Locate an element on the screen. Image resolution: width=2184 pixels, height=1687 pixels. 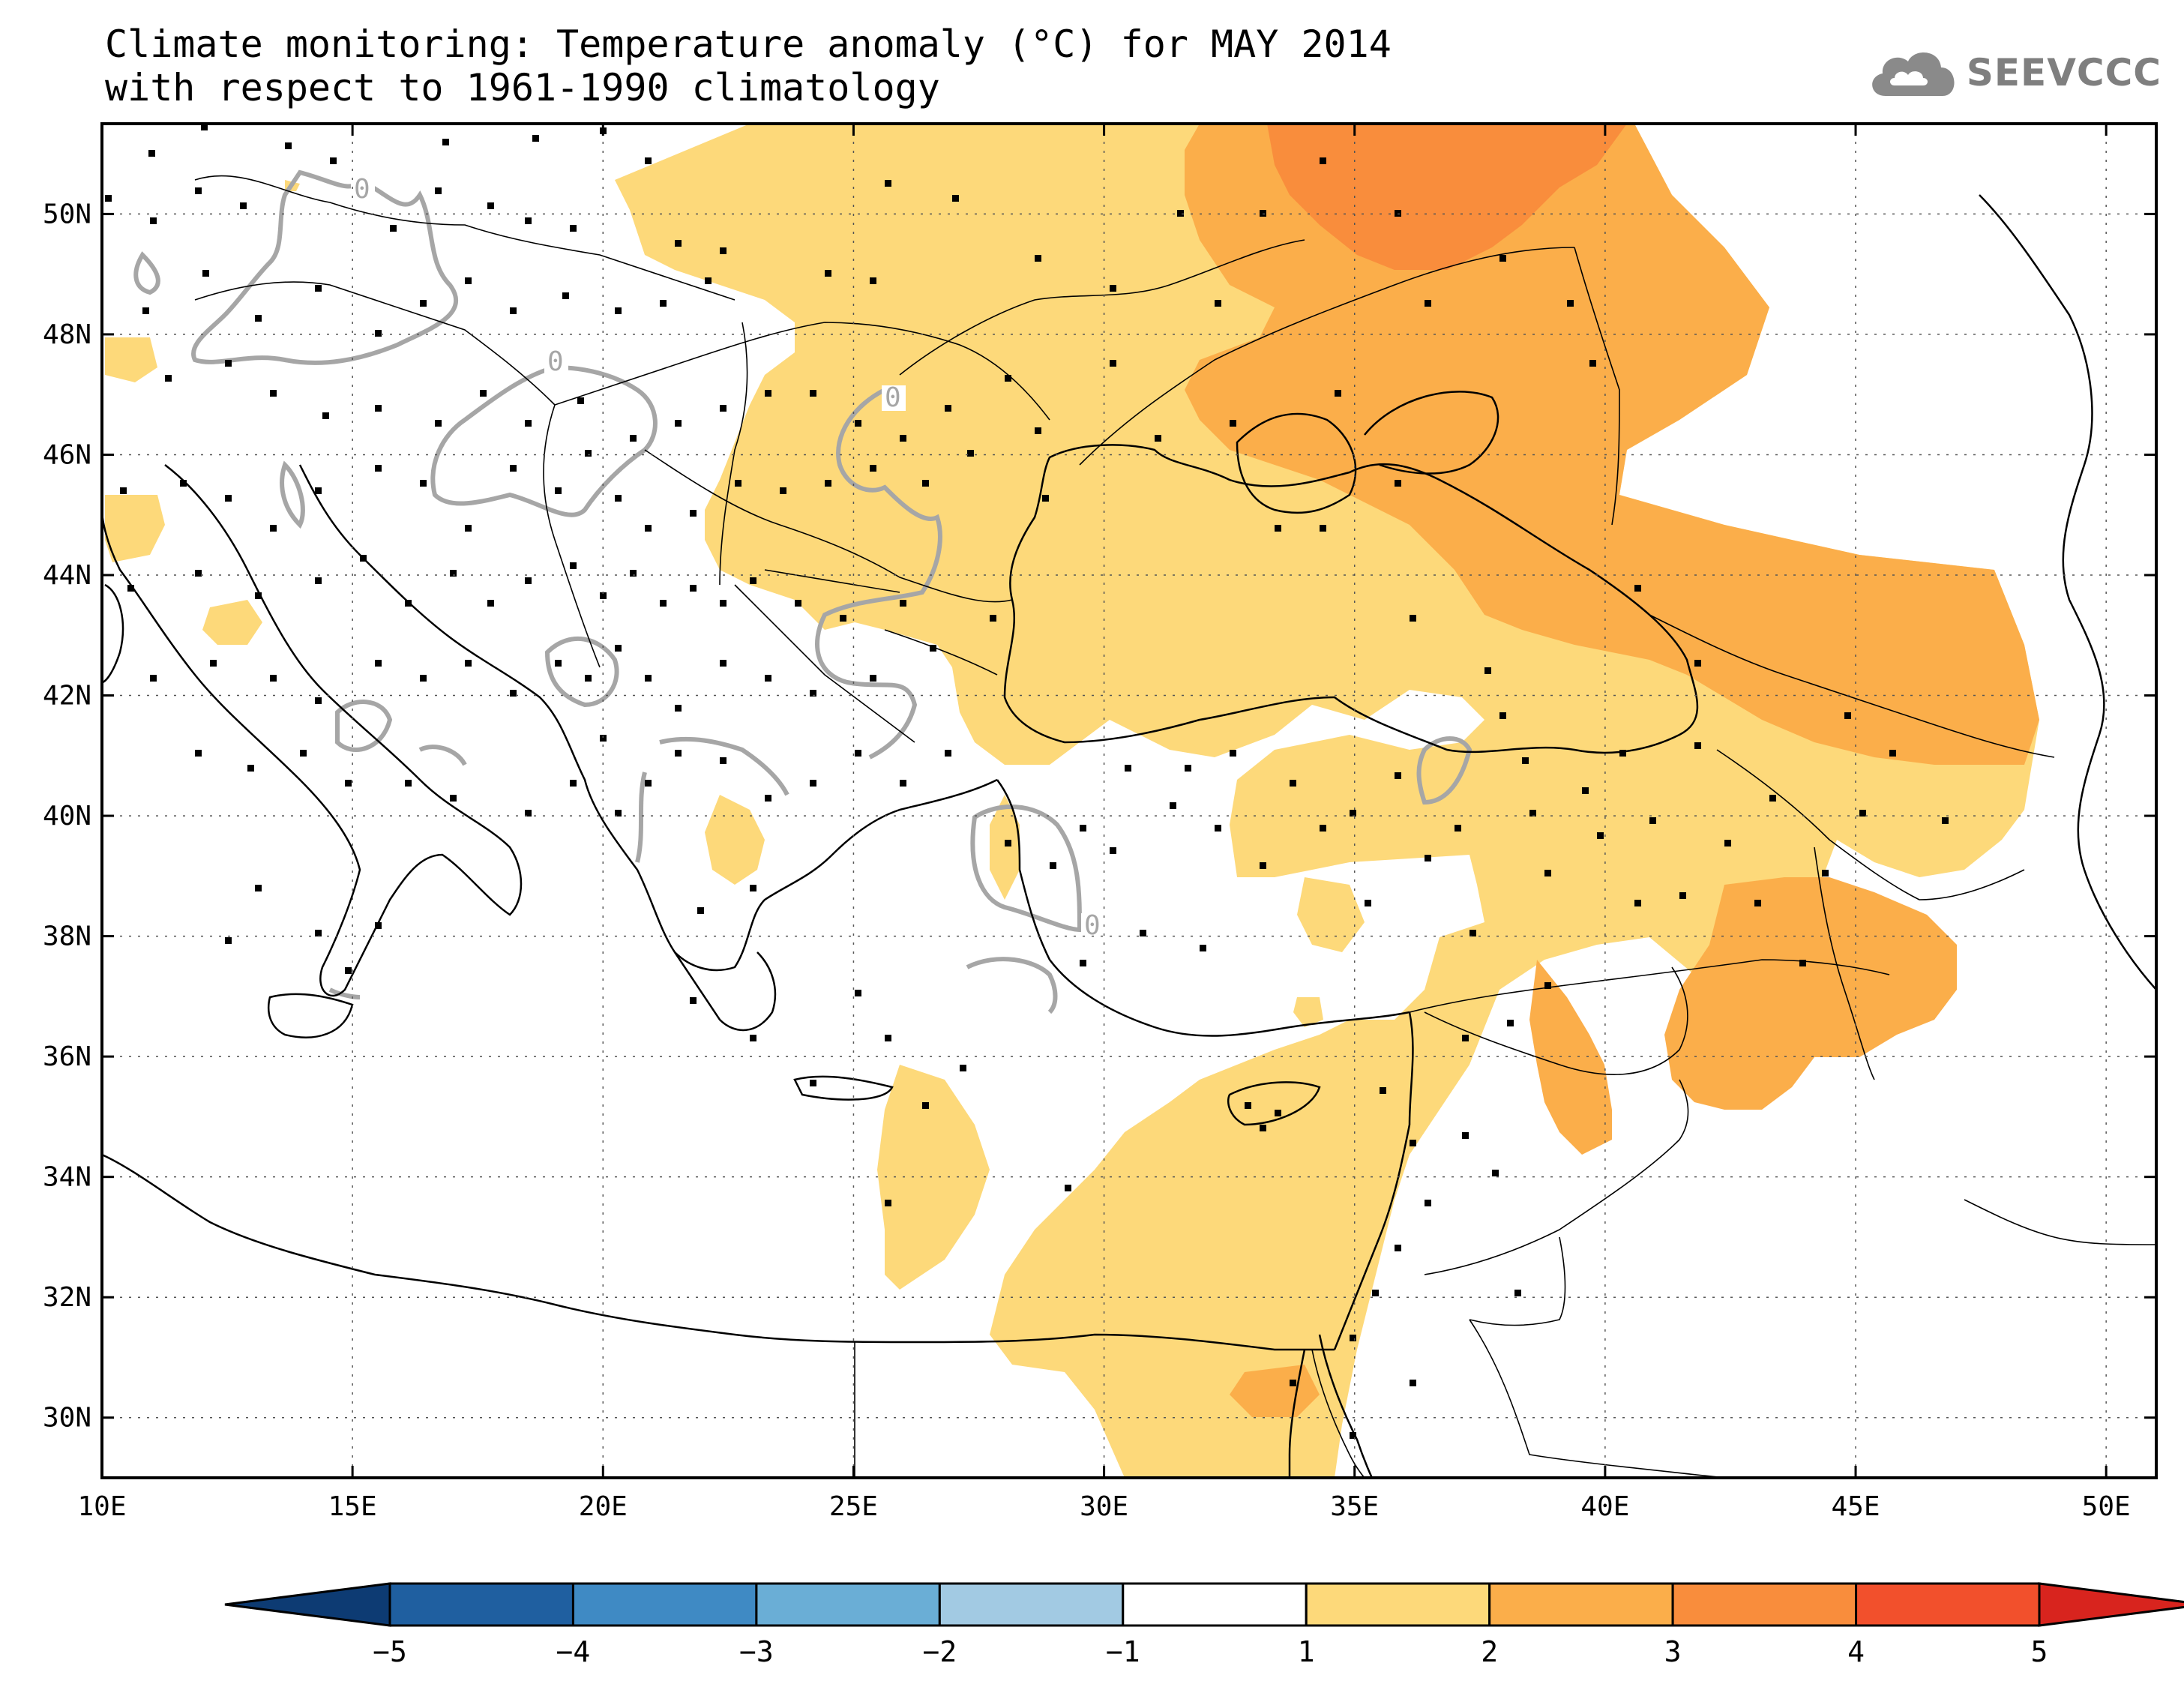
lat-tick-label: 46N is located at coordinates (67, 454).